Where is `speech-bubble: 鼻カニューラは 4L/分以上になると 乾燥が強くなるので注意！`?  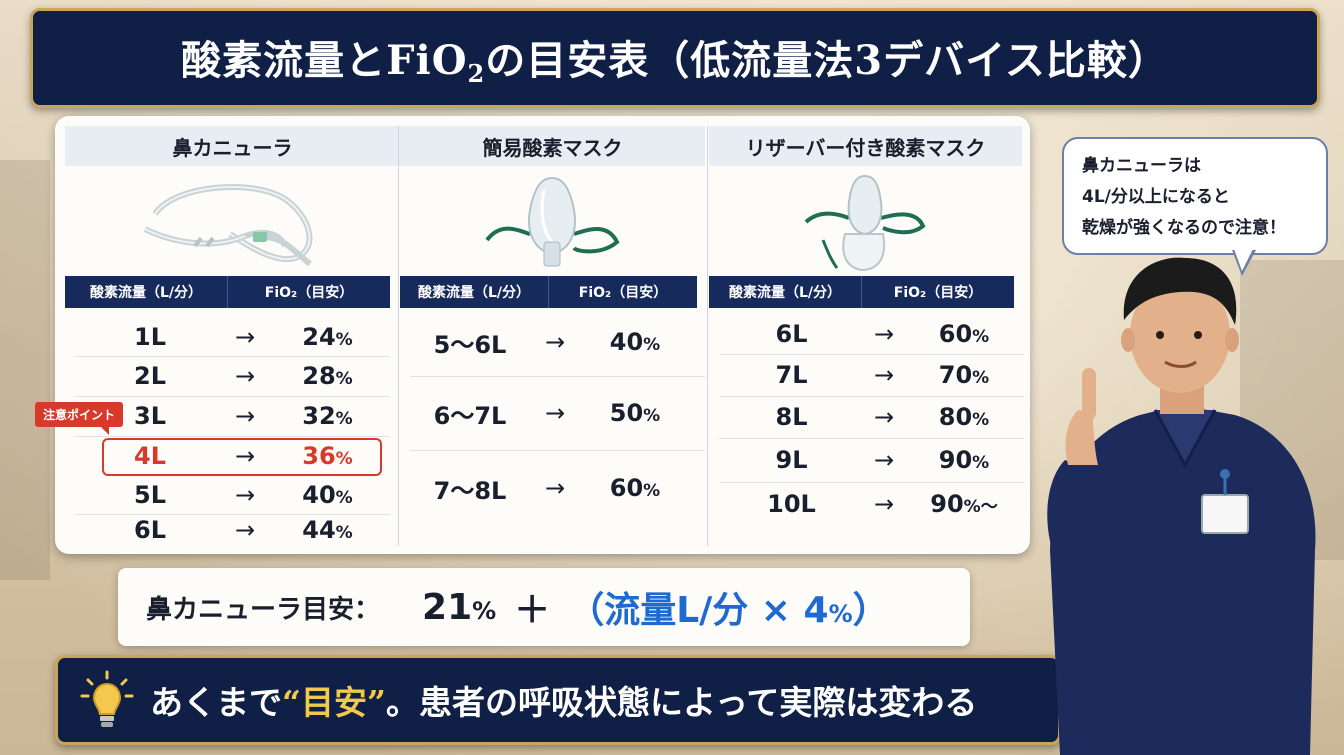
speech-bubble: 鼻カニューラは 4L/分以上になると 乾燥が強くなるので注意！ is located at coordinates (1195, 196).